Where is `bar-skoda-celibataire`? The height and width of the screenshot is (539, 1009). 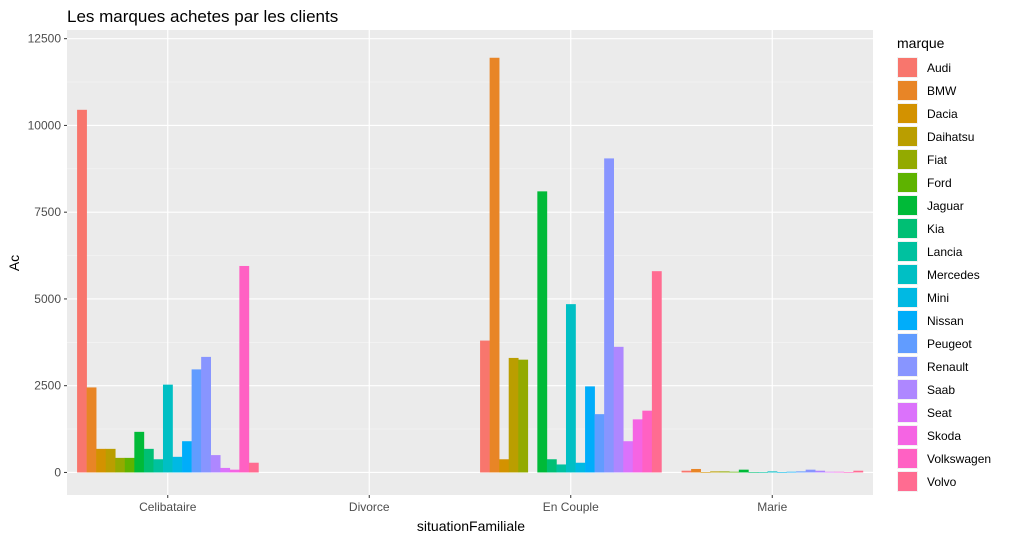 bar-skoda-celibataire is located at coordinates (234, 471).